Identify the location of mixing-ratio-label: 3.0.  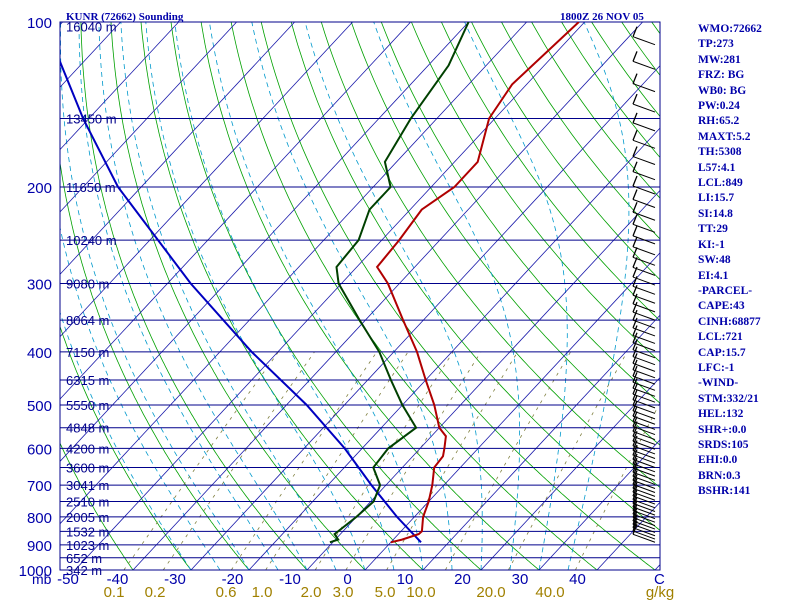
(343, 592).